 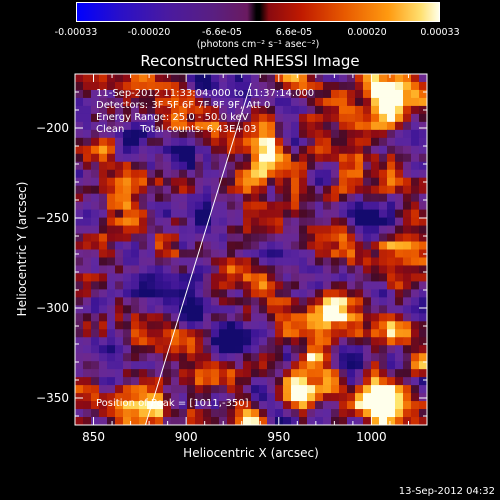 What do you see at coordinates (93, 437) in the screenshot?
I see `x-tick-label: 850` at bounding box center [93, 437].